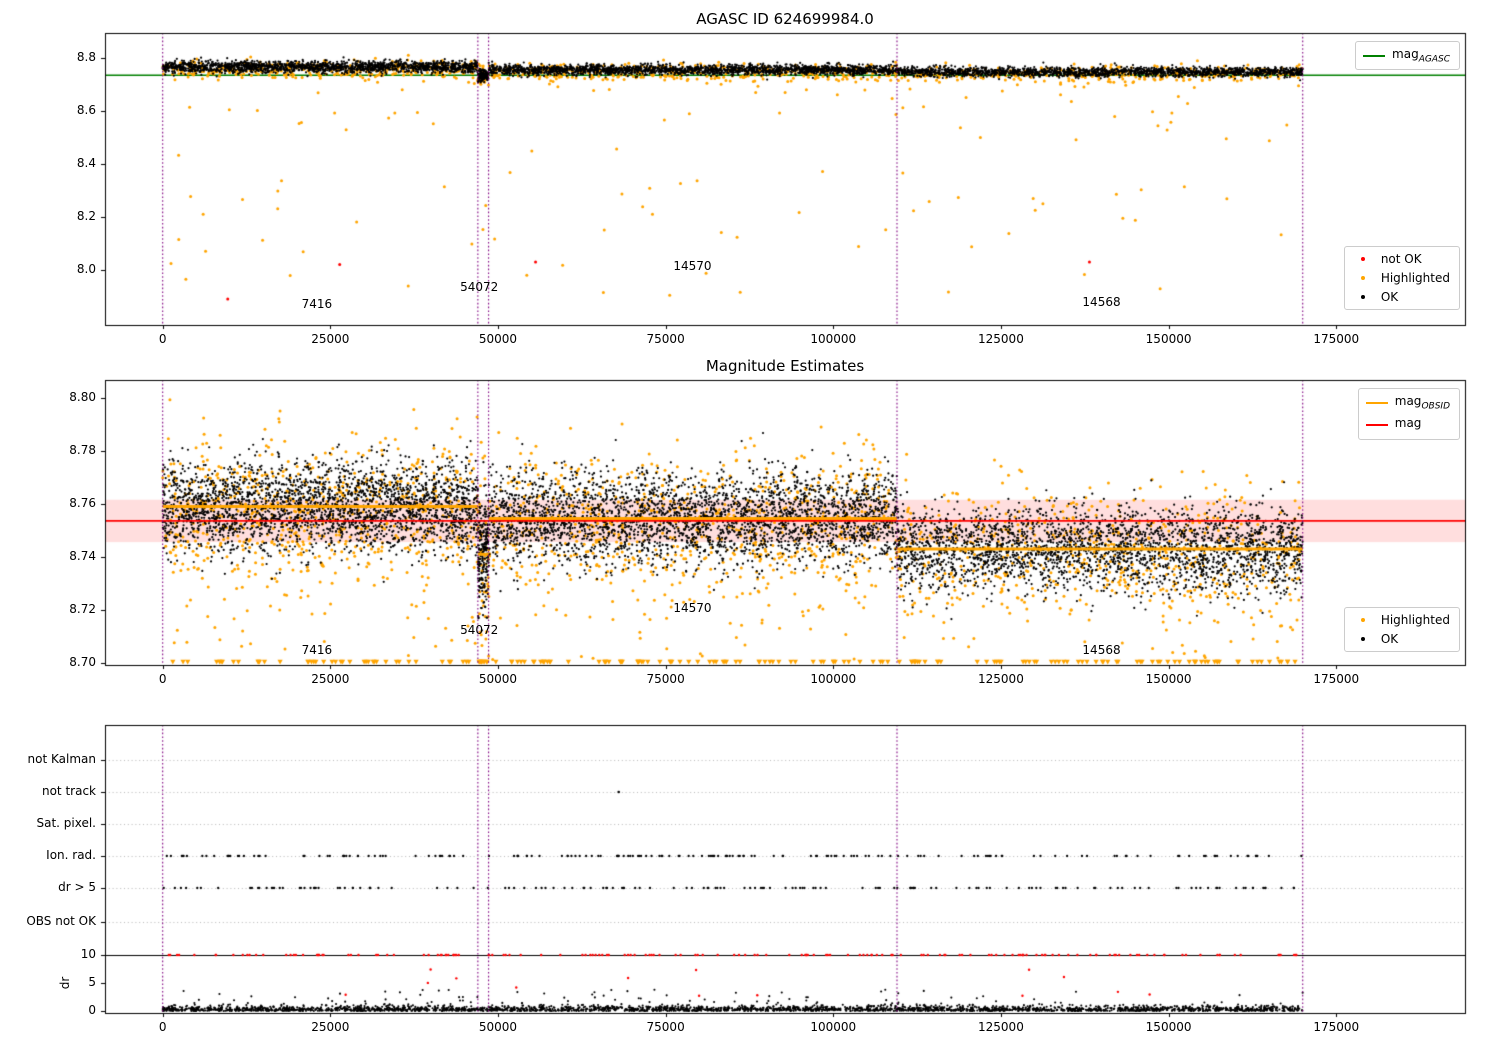  I want to click on chart2-xtick-label: 125000, so click(1001, 679).